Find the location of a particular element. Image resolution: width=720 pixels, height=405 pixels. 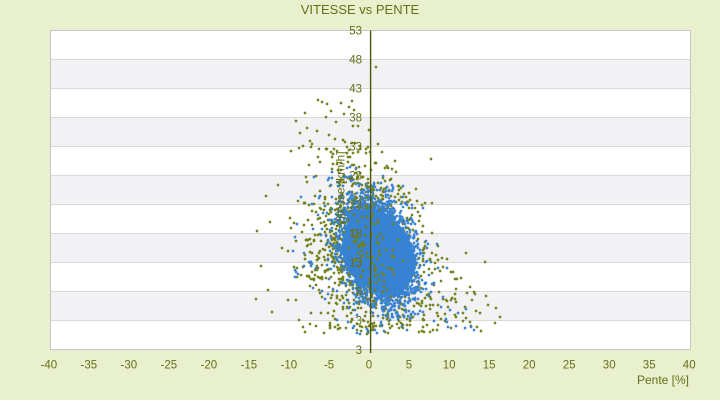

svg-text: 35 is located at coordinates (649, 366).